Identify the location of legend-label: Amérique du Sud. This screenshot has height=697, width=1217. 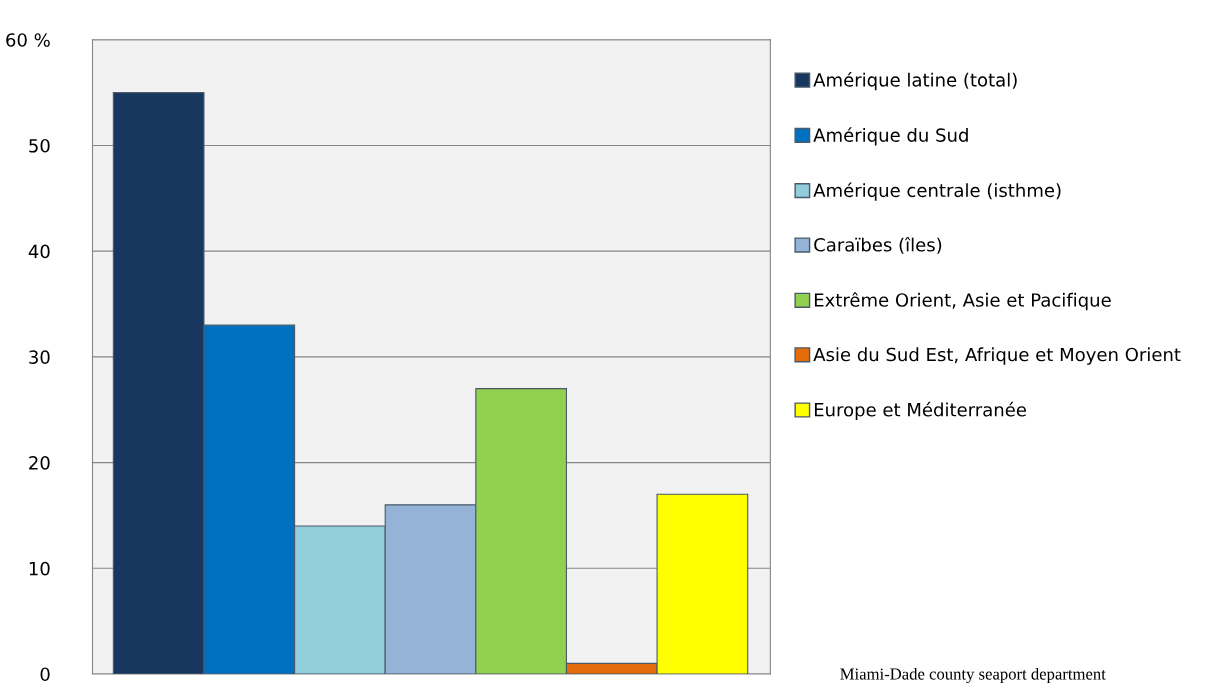
(890, 136).